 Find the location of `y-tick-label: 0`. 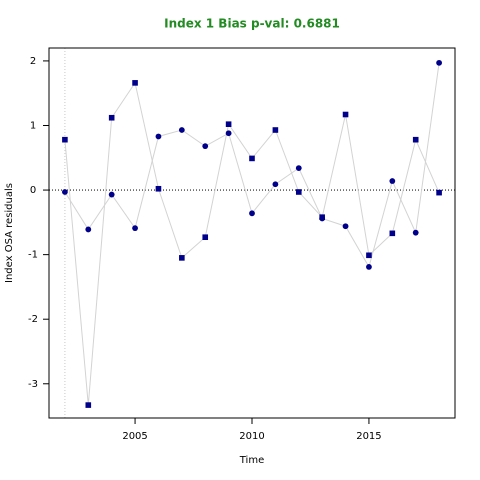

y-tick-label: 0 is located at coordinates (33, 190).